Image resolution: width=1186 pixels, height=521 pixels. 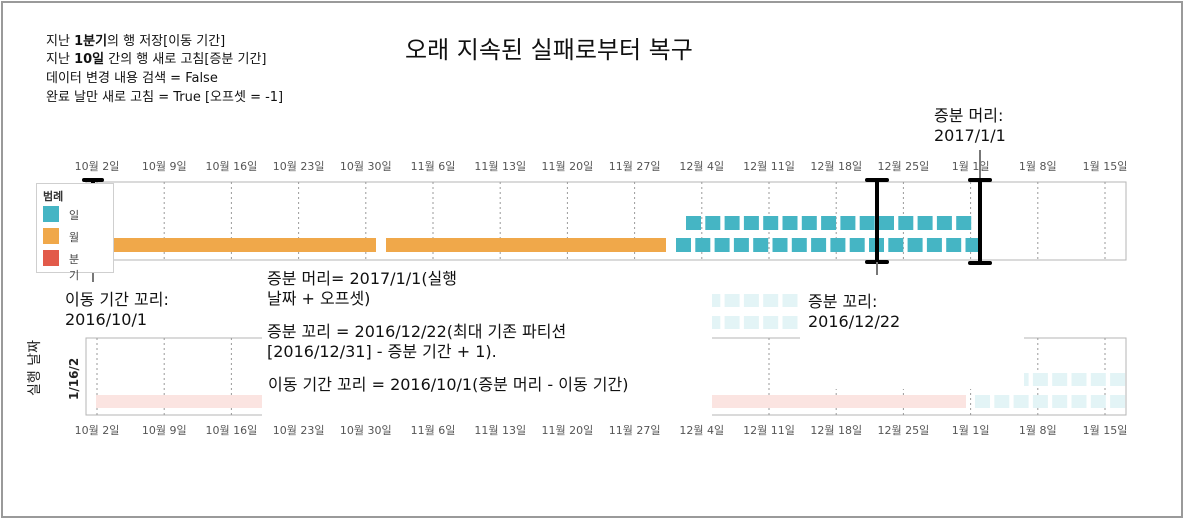 I want to click on diagram-title: 오래 지속된 실패로부터 복구, so click(x=549, y=50).